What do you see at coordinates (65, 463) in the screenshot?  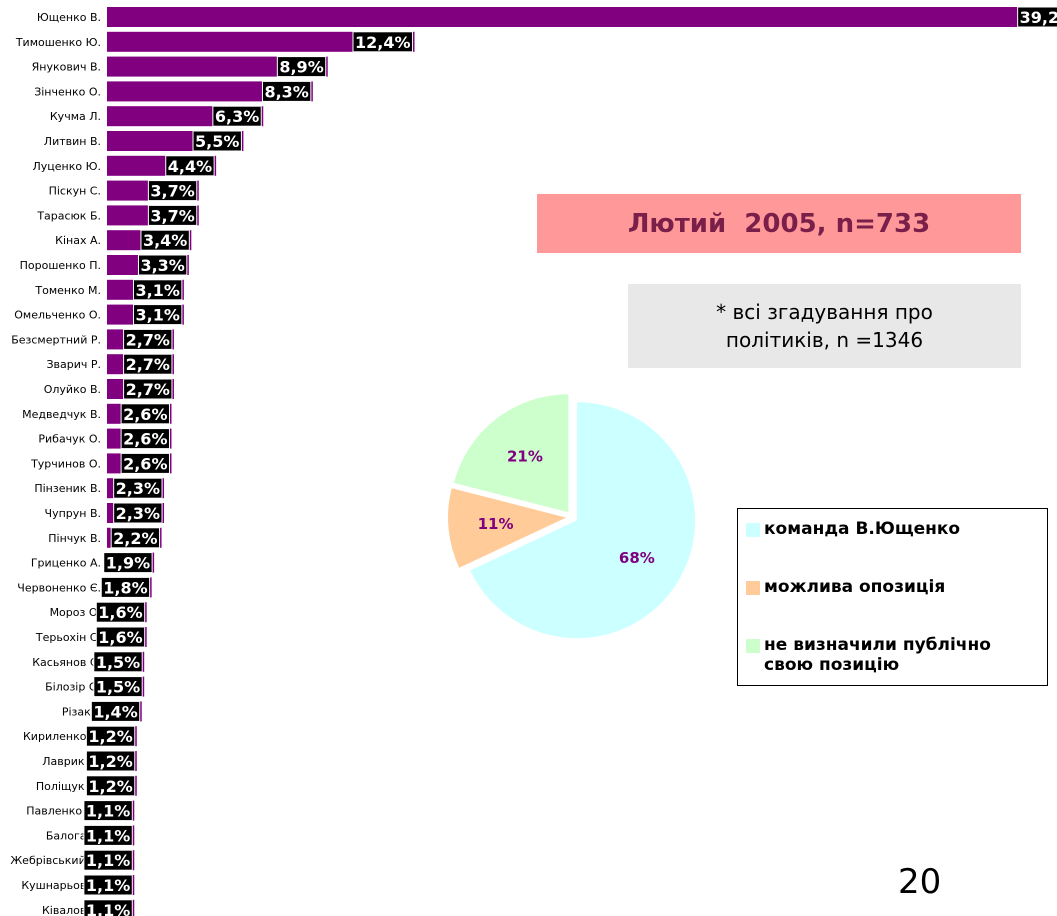 I see `y-tick-label: Турчинов О.` at bounding box center [65, 463].